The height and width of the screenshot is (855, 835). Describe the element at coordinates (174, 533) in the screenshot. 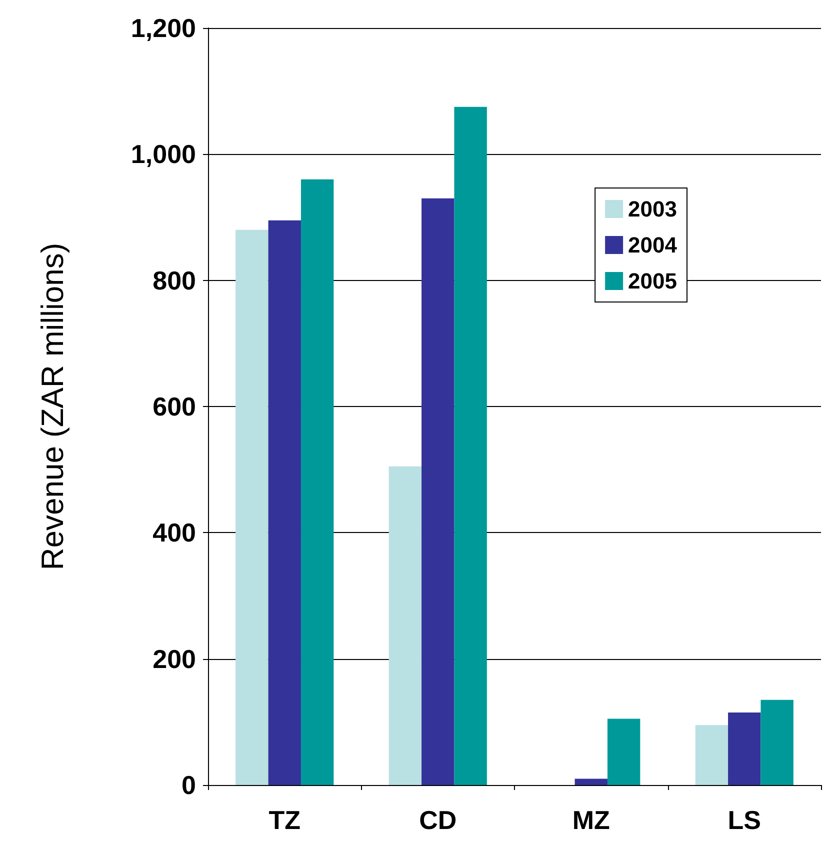

I see `y-tick-label: 400` at that location.